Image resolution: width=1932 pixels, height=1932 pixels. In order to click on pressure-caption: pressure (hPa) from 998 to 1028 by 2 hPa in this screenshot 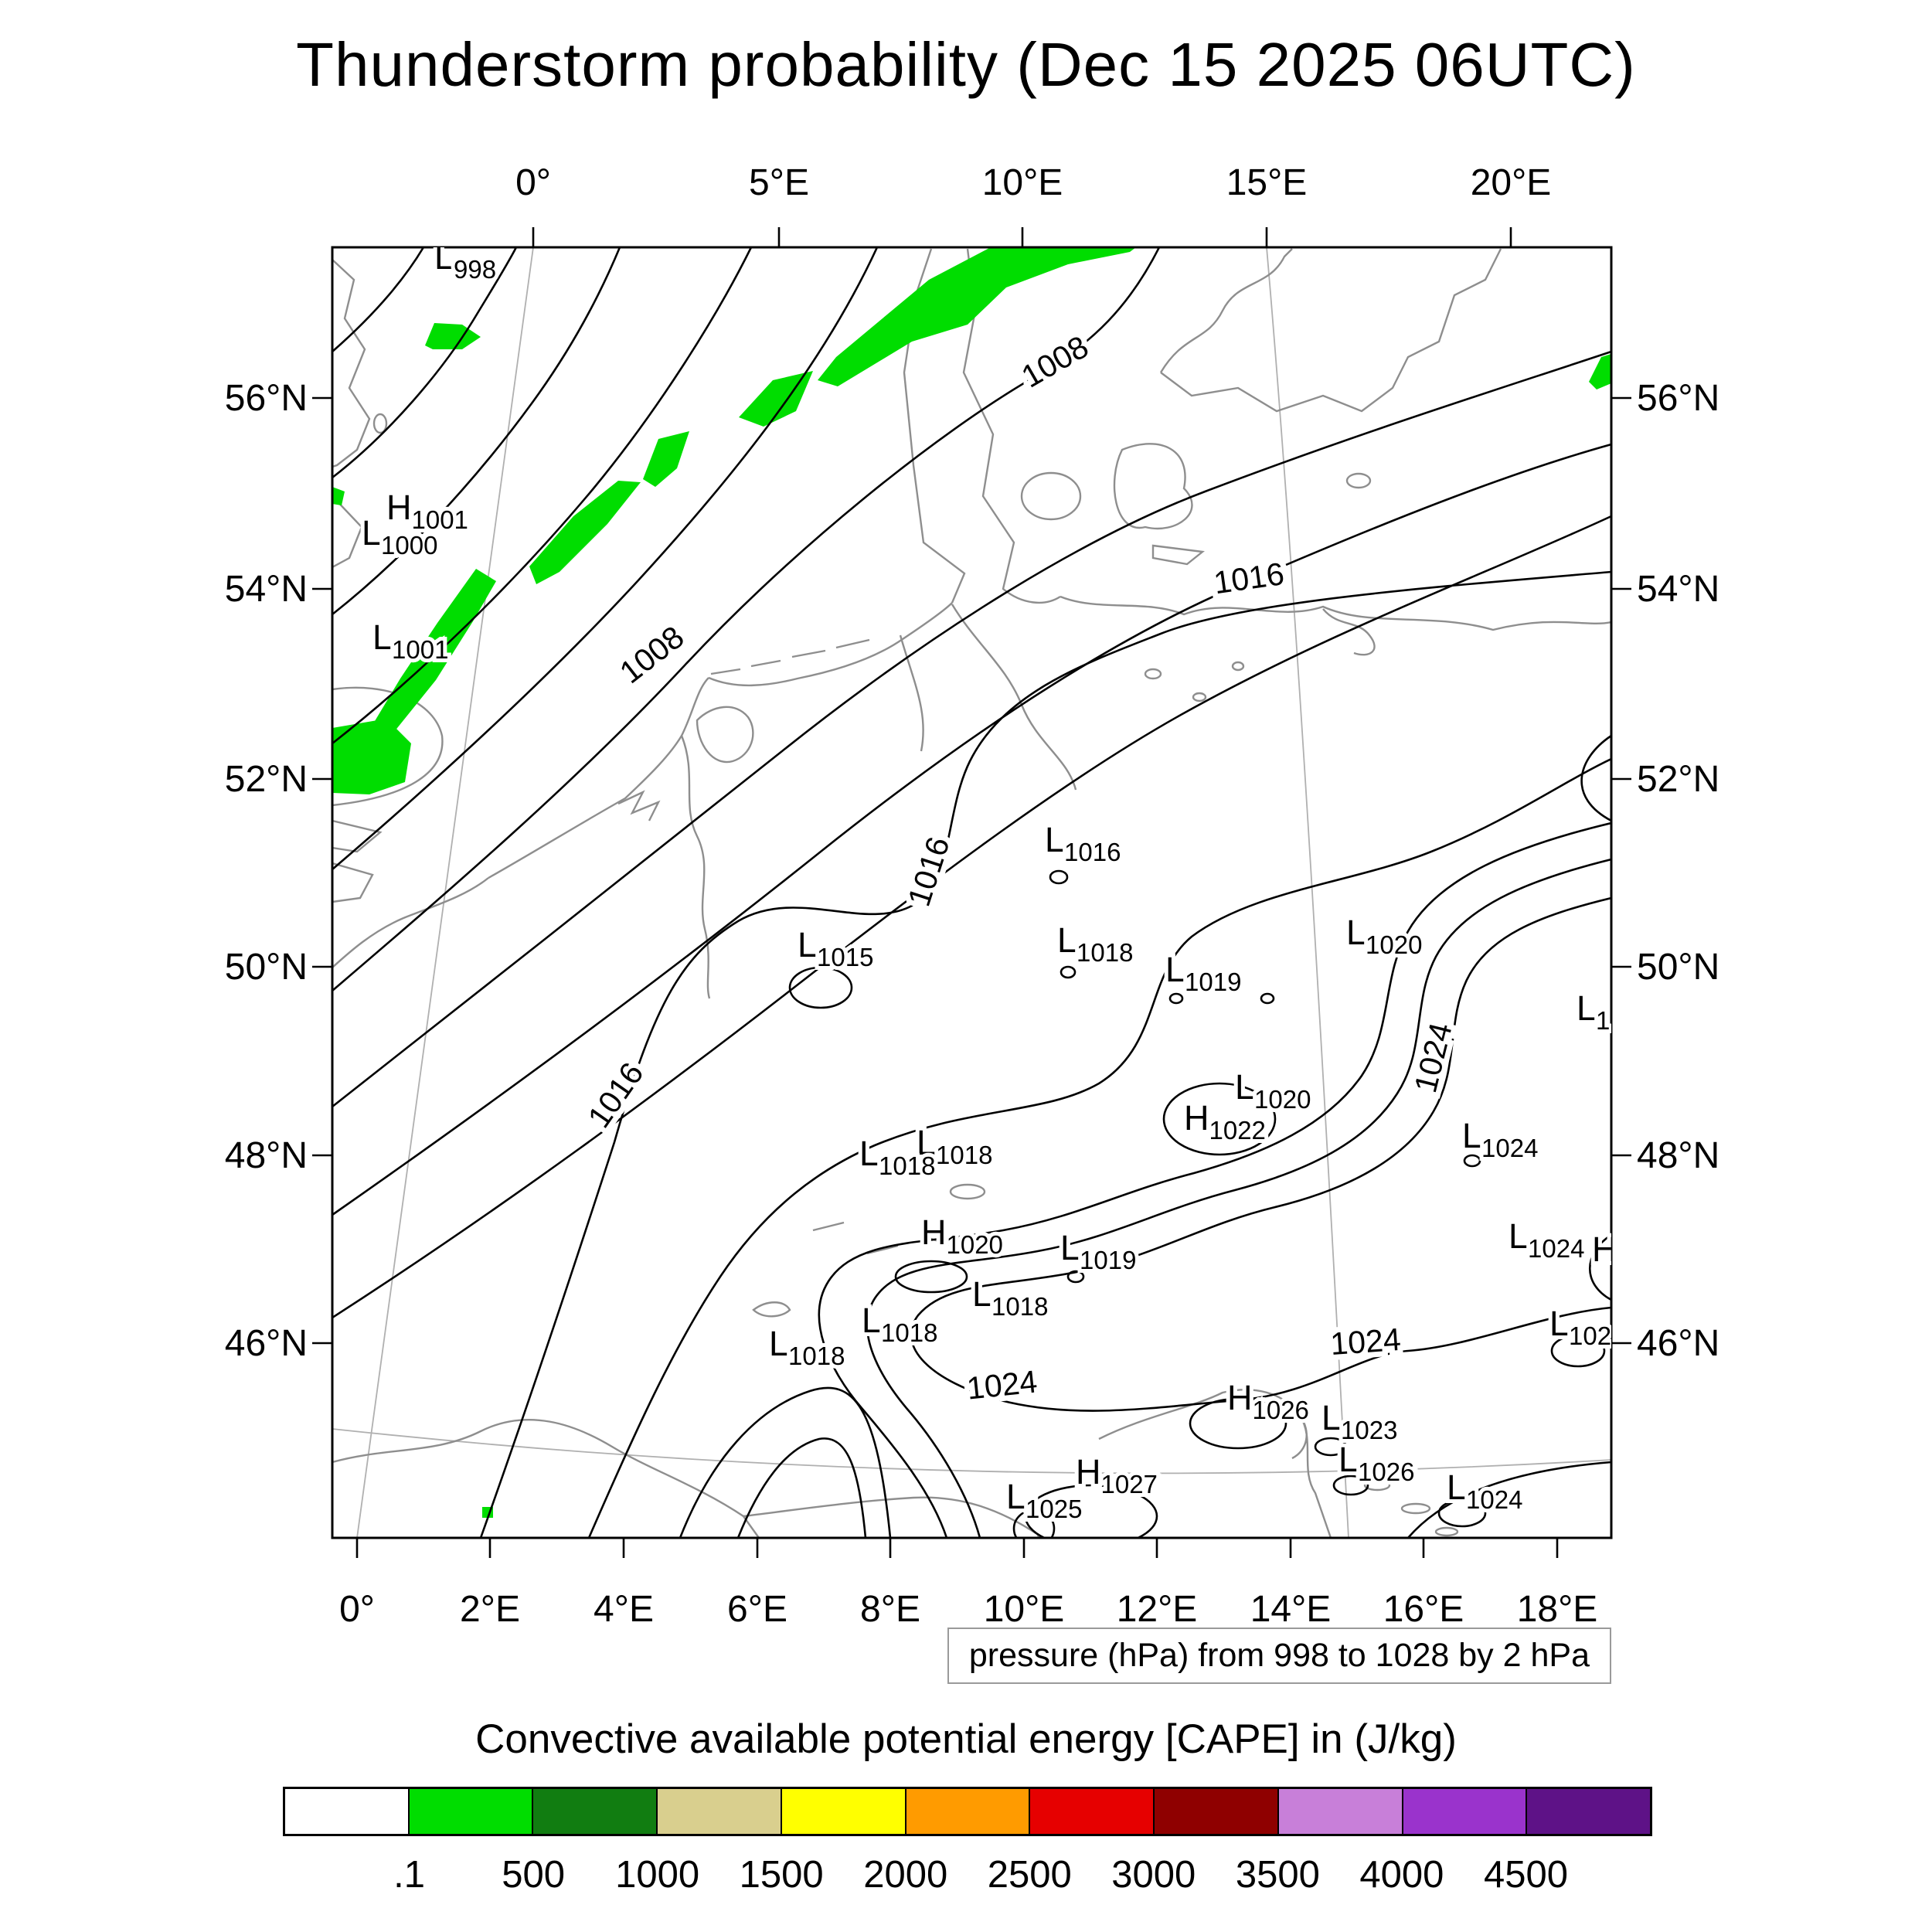, I will do `click(1279, 1656)`.